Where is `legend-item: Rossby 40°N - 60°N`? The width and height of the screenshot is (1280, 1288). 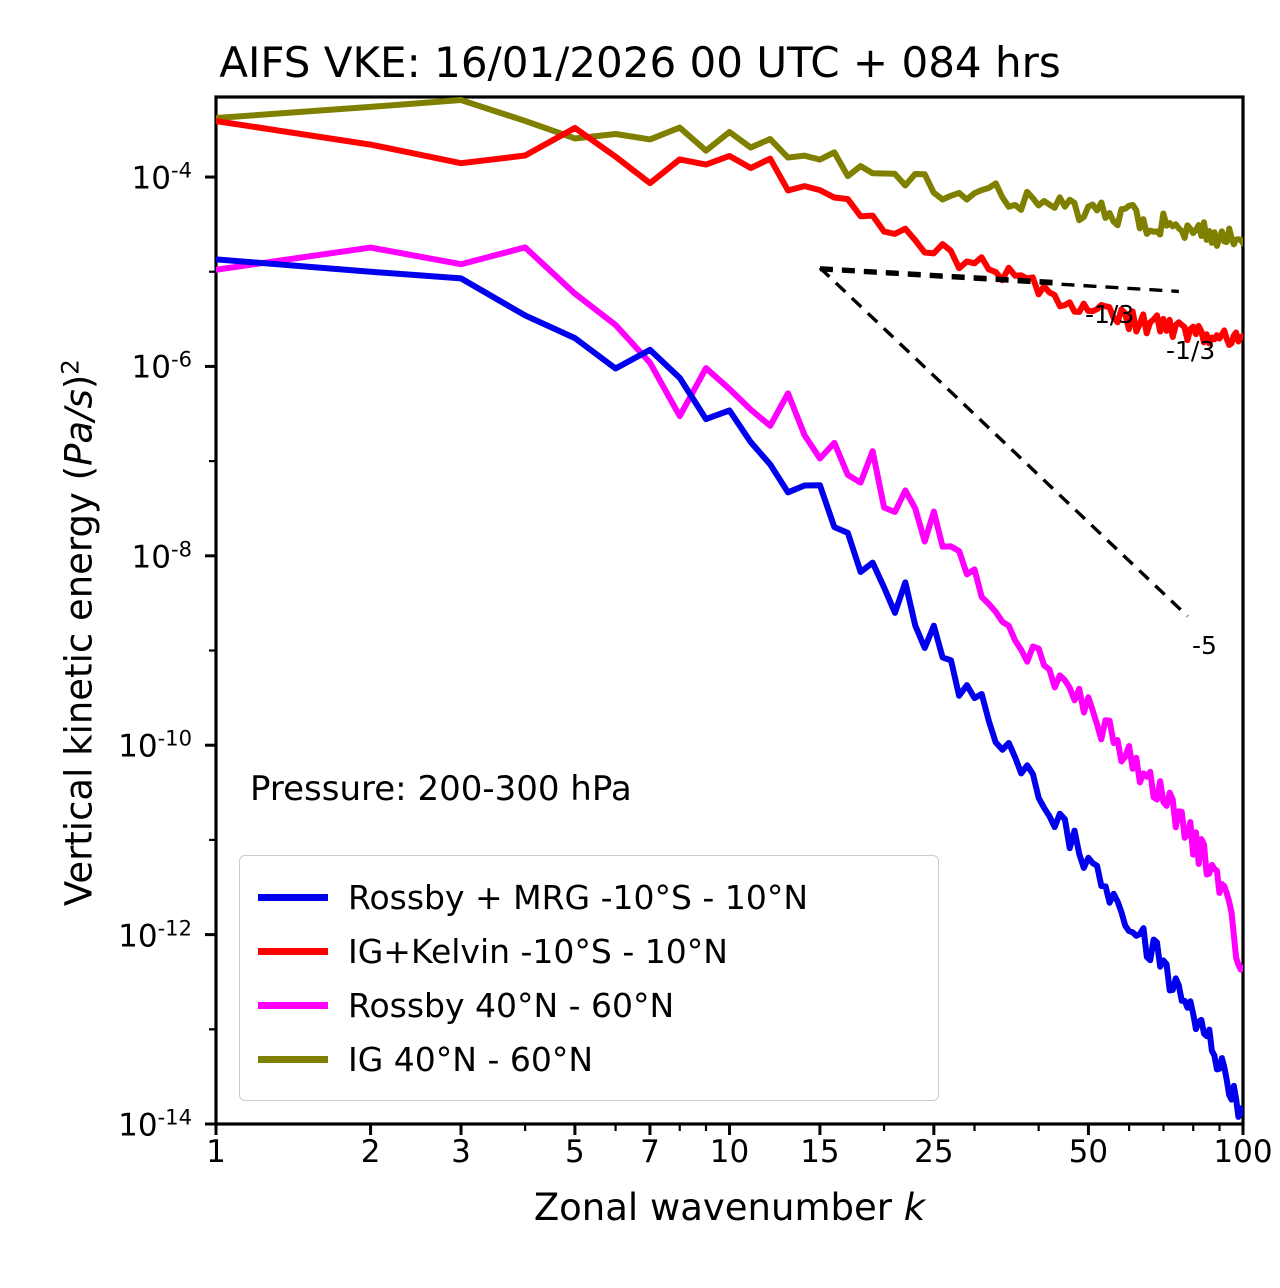
legend-item: Rossby 40°N - 60°N is located at coordinates (588, 1005).